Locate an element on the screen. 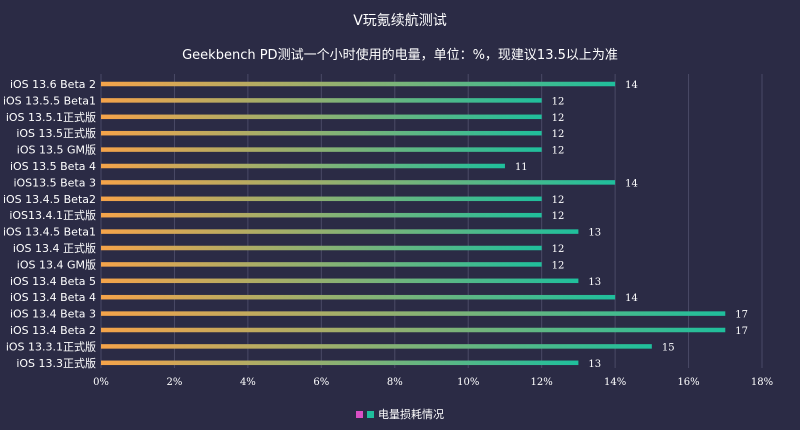 The width and height of the screenshot is (800, 430). category-label: iOS 13.4 Beta 2 is located at coordinates (53, 330).